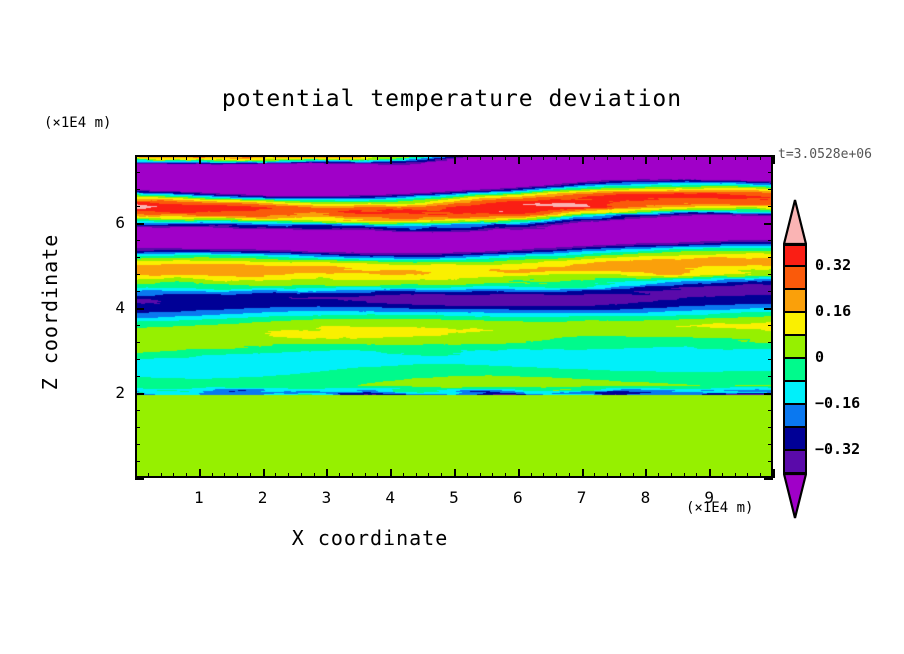  What do you see at coordinates (454, 497) in the screenshot?
I see `x-tick-label: 5` at bounding box center [454, 497].